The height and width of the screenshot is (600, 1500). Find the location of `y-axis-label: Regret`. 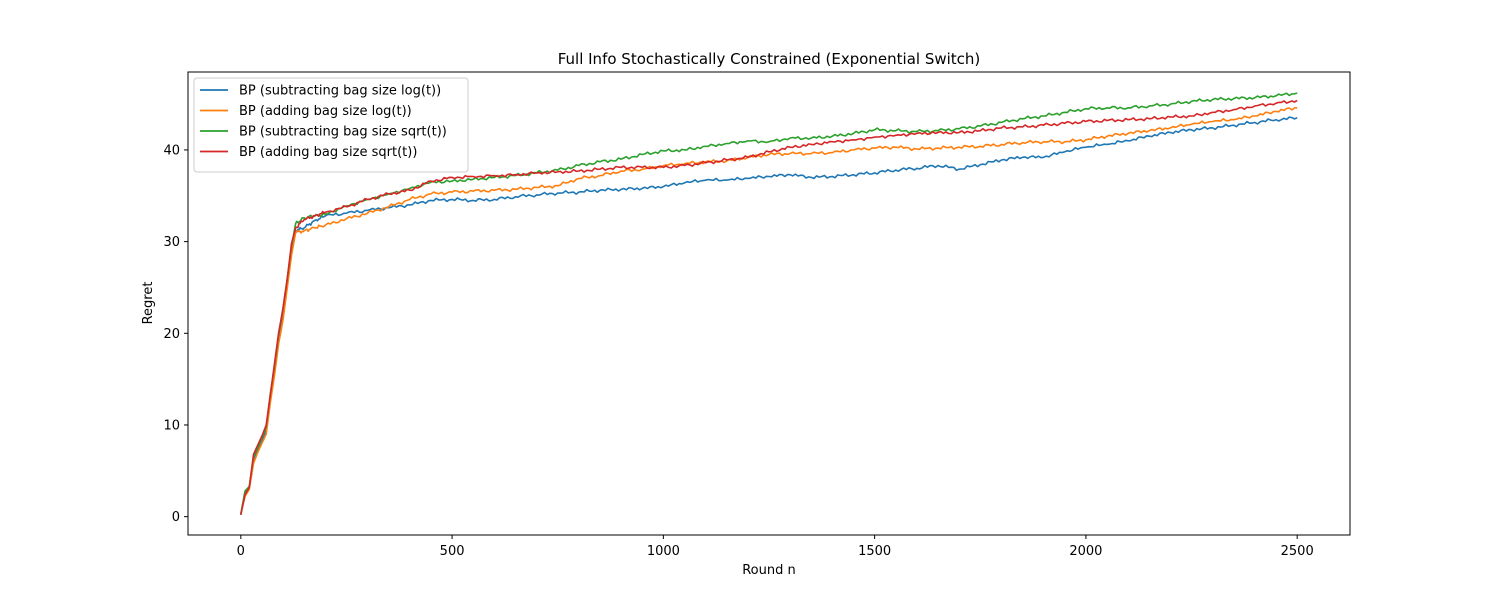

y-axis-label: Regret is located at coordinates (148, 303).